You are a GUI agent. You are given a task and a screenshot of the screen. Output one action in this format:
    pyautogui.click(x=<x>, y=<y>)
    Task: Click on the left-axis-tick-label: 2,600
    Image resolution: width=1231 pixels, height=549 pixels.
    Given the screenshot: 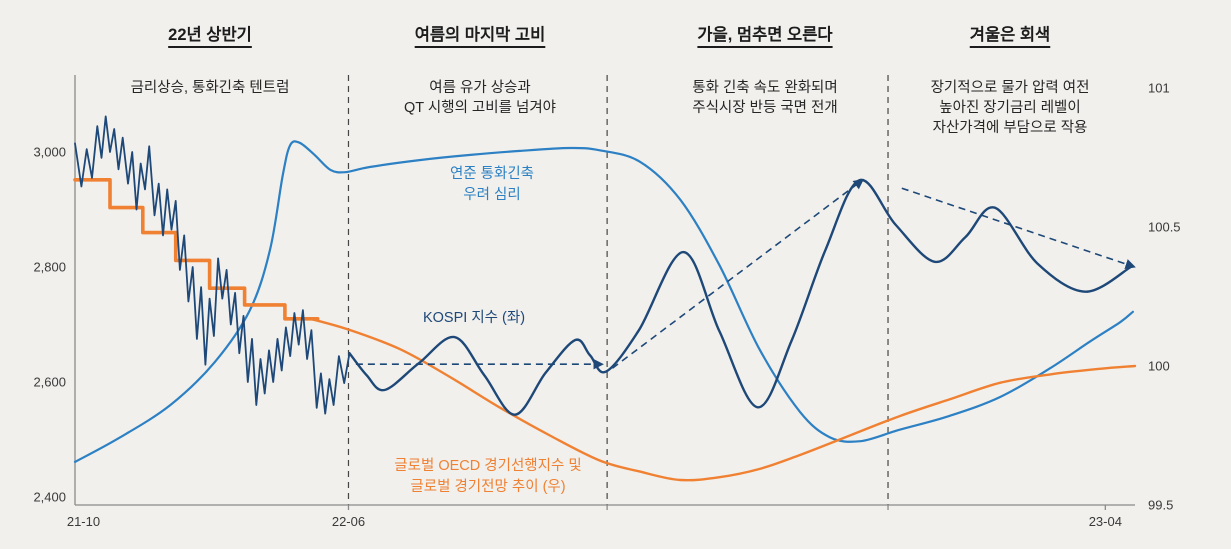 What is the action you would take?
    pyautogui.click(x=49, y=381)
    